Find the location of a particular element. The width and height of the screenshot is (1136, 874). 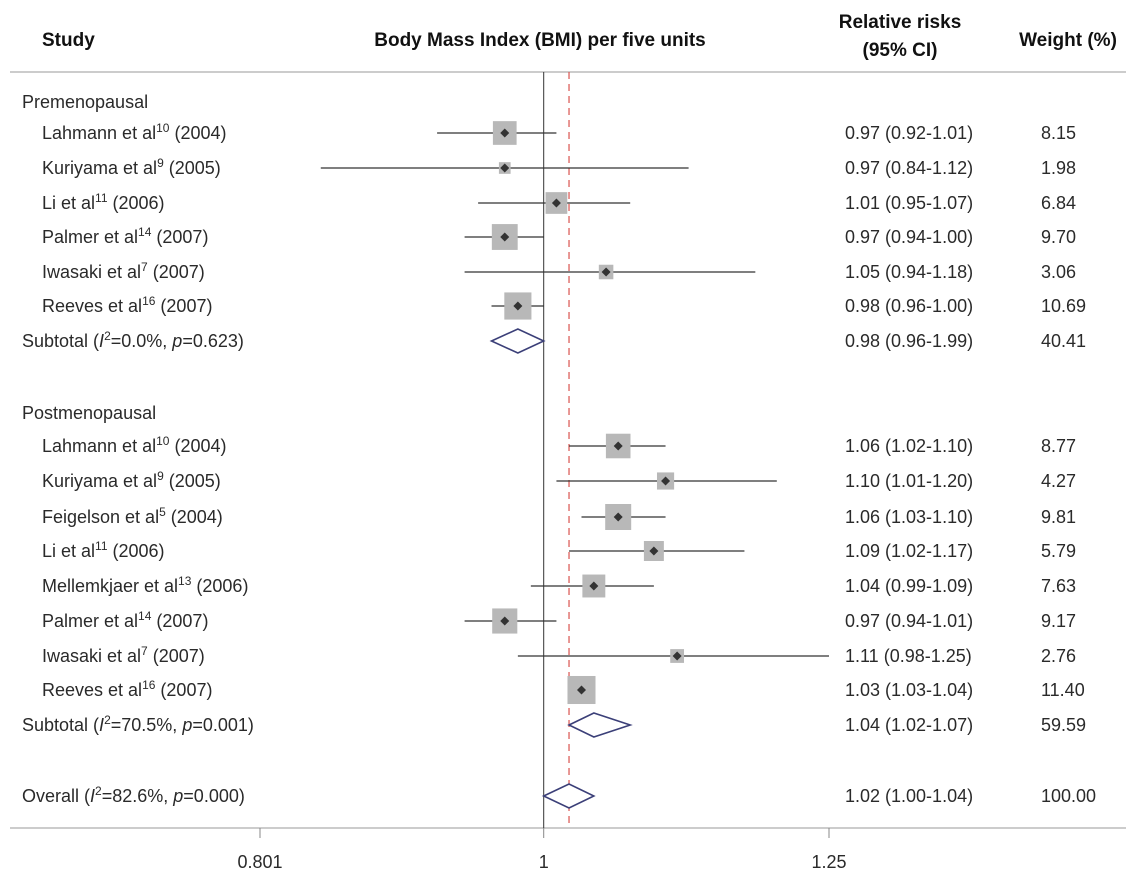

group-label: Premenopausal is located at coordinates (85, 102).